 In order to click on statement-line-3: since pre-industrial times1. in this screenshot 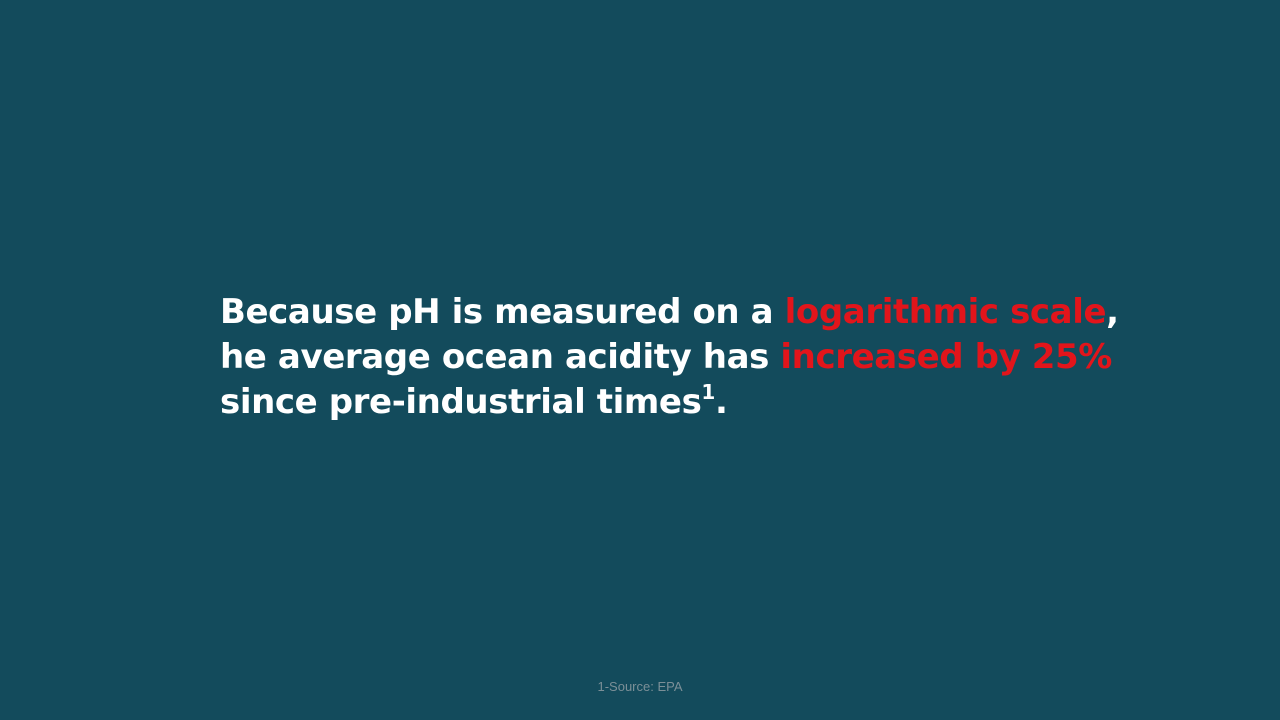, I will do `click(670, 402)`.